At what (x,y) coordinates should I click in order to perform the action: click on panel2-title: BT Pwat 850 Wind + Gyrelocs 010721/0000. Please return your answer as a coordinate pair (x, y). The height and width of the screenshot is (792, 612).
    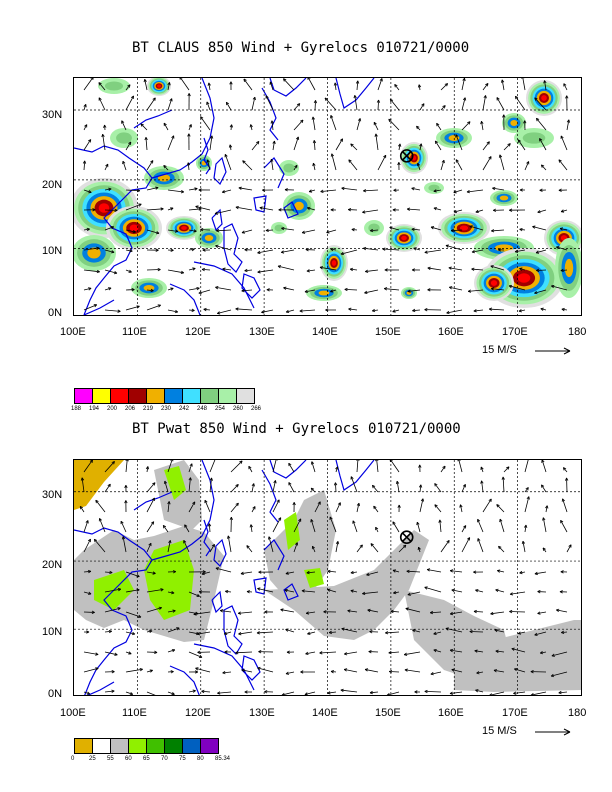
    Looking at the image, I should click on (296, 429).